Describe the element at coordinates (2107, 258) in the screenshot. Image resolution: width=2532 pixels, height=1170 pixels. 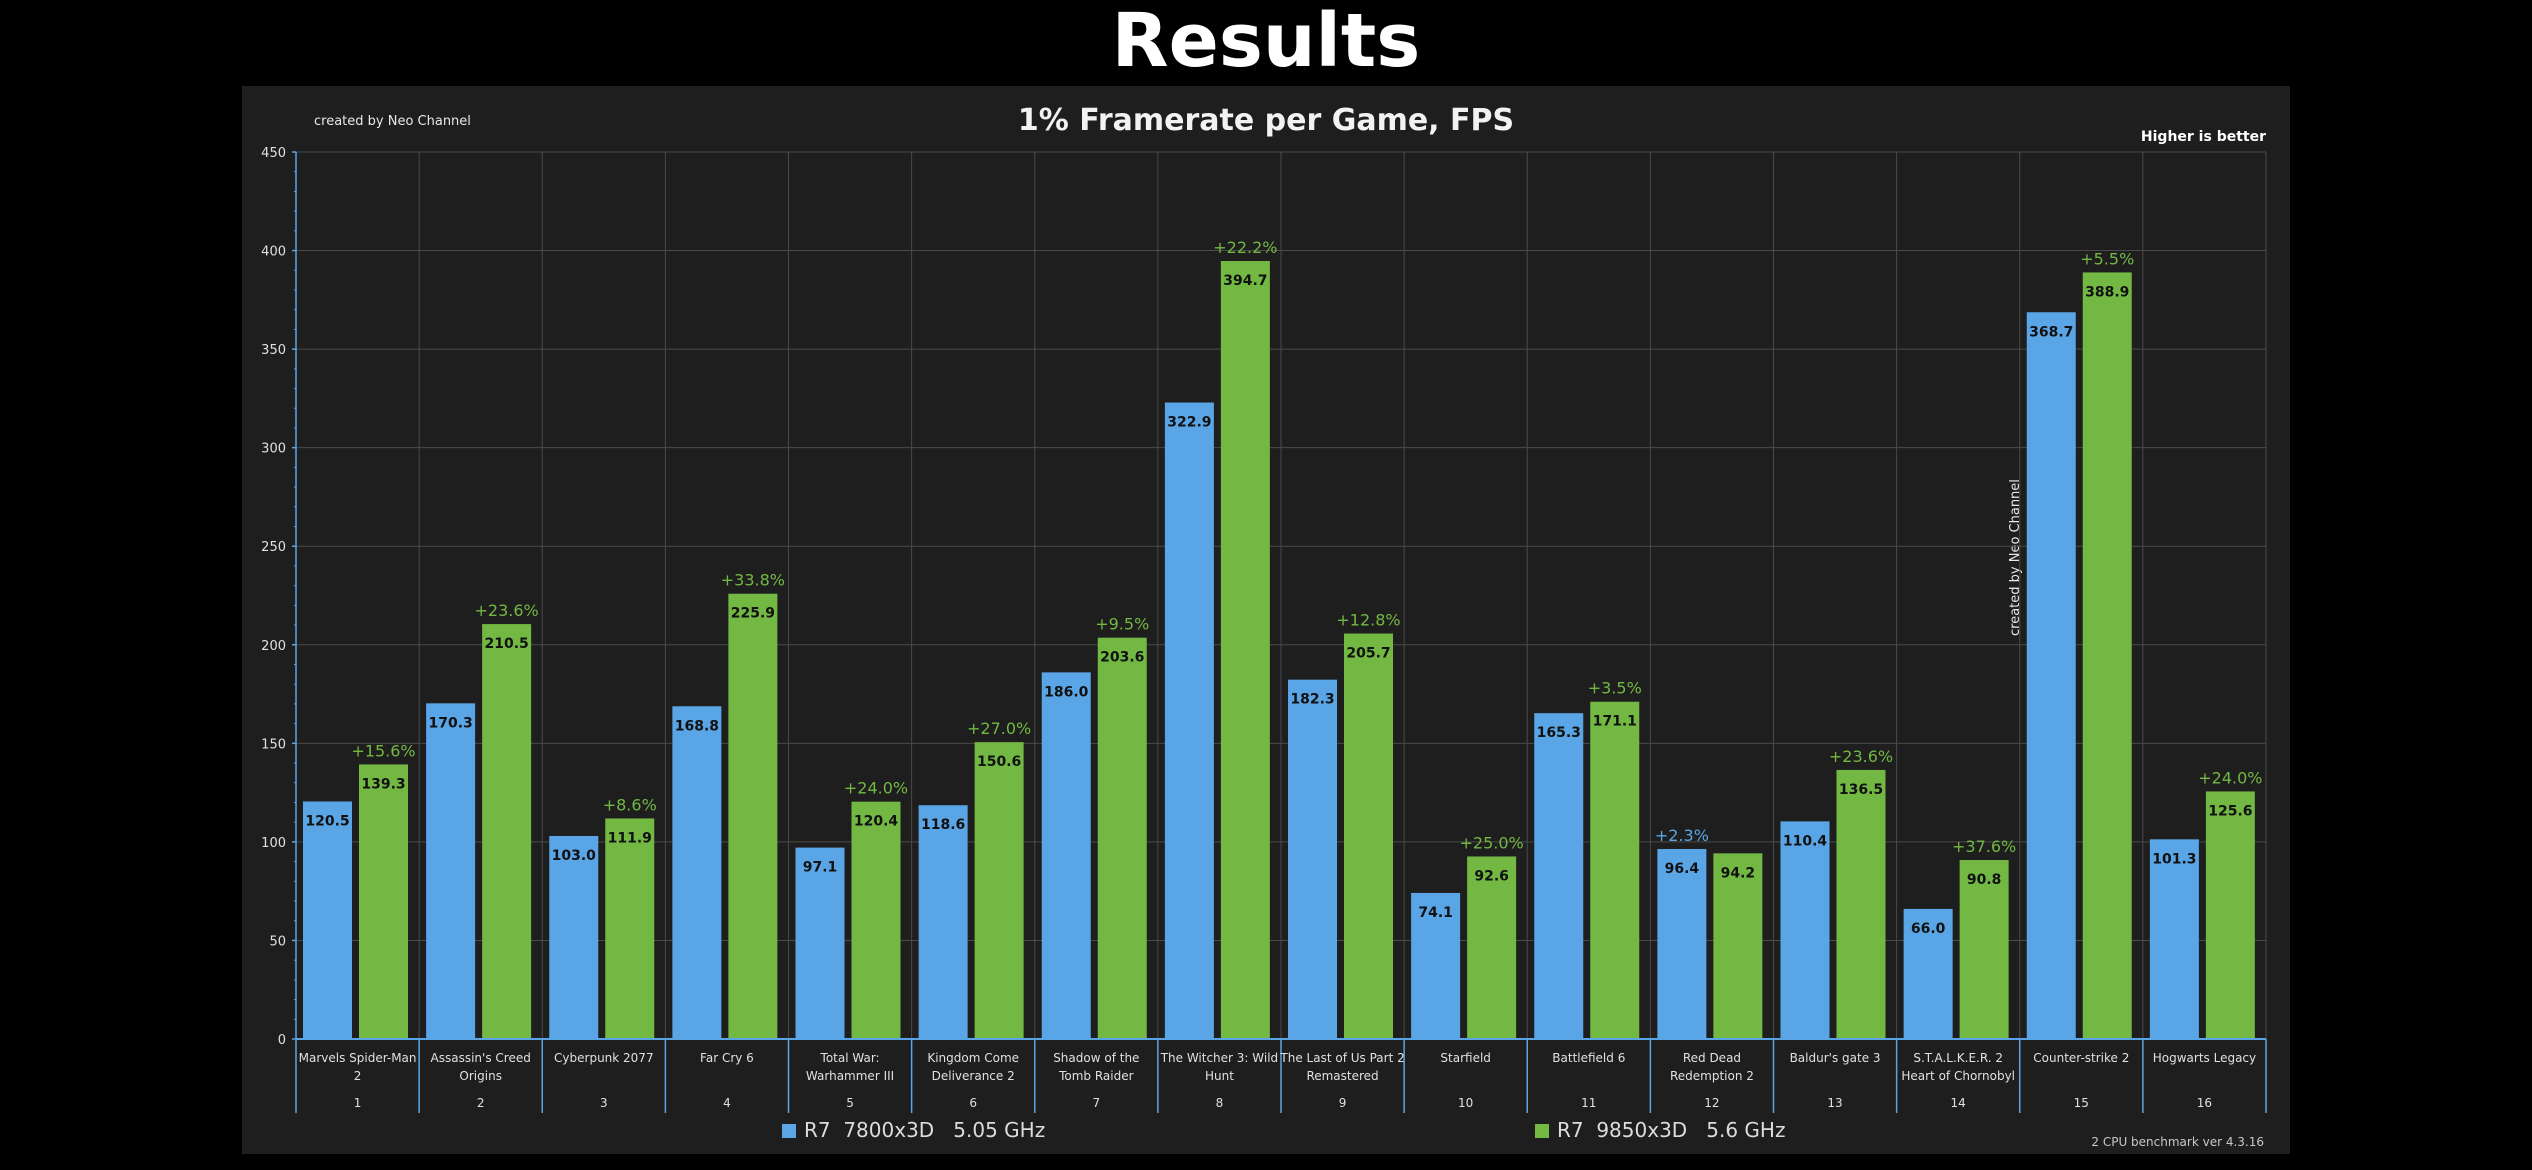
I see `delta-percent-label: +5.5%` at that location.